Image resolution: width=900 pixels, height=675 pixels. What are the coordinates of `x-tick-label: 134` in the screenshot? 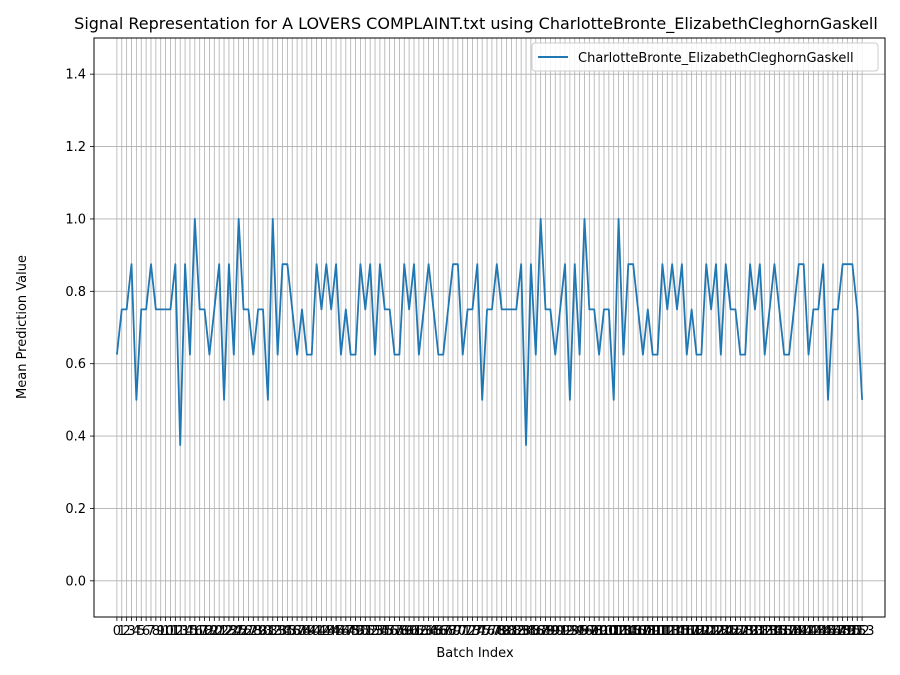 It's located at (769, 631).